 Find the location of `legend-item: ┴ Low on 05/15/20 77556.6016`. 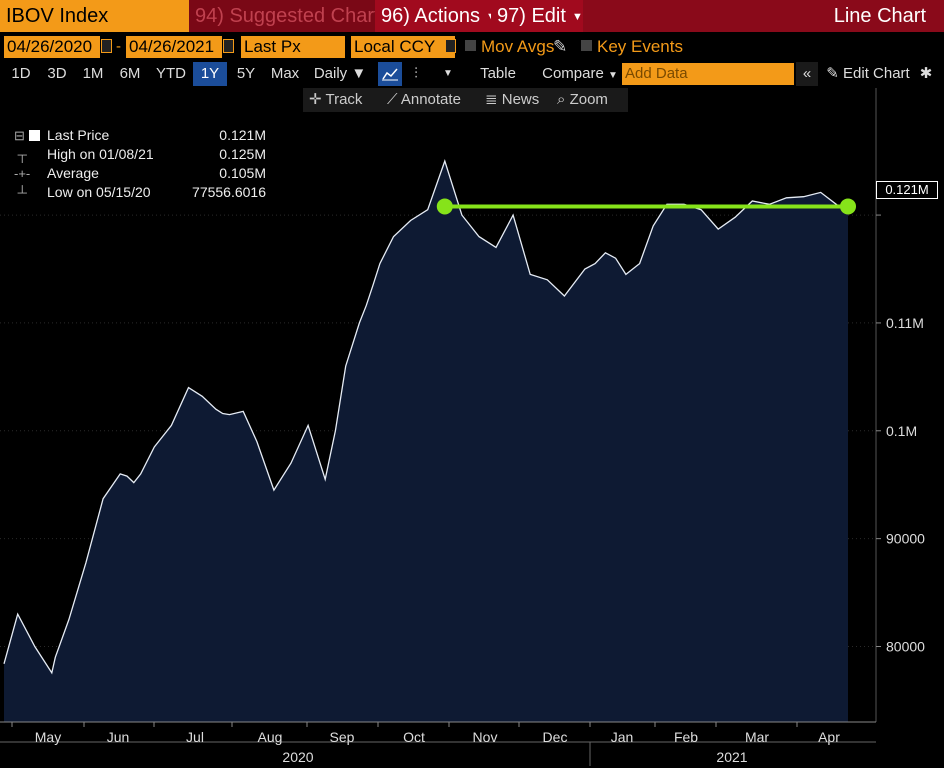

legend-item: ┴ Low on 05/15/20 77556.6016 is located at coordinates (149, 192).